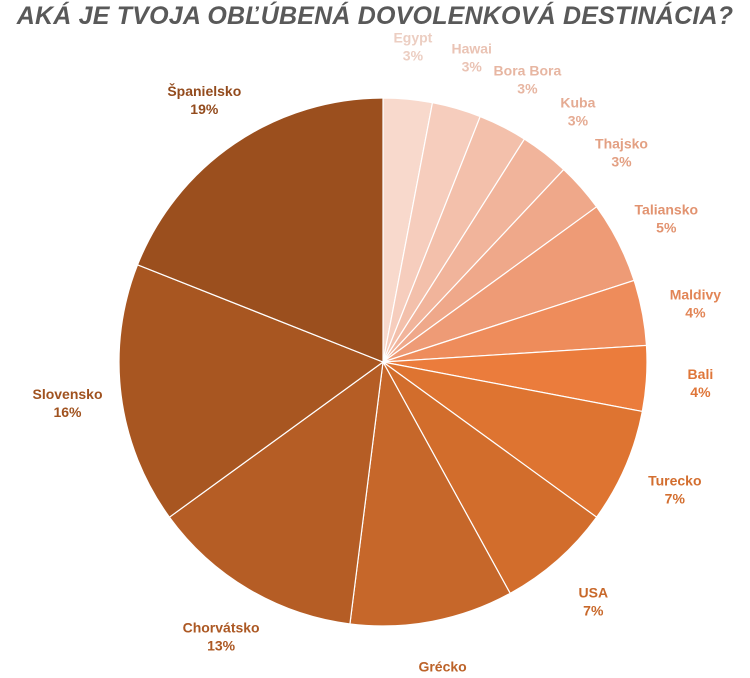 This screenshot has width=750, height=678. What do you see at coordinates (621, 144) in the screenshot?
I see `slice-label-thajsko: Thajsko` at bounding box center [621, 144].